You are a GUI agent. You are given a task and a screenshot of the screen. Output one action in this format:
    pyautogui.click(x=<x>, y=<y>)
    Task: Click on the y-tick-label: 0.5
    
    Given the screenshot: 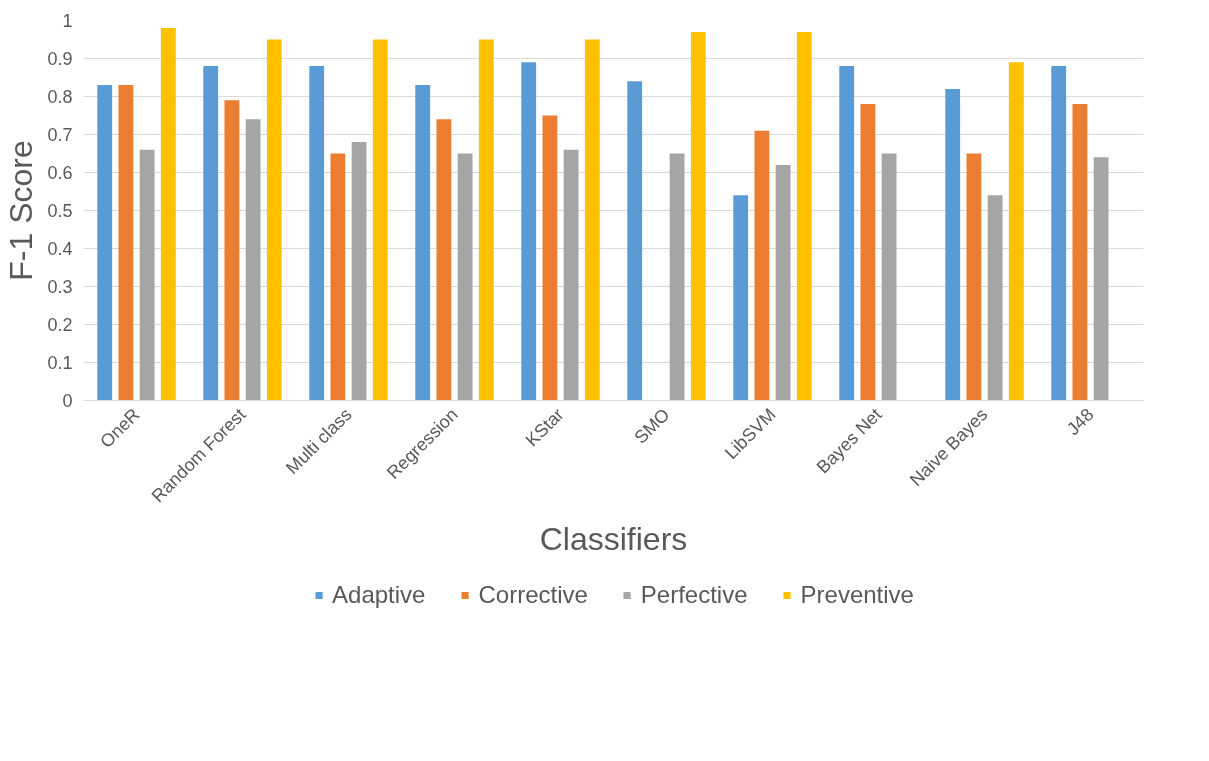 What is the action you would take?
    pyautogui.click(x=60, y=211)
    